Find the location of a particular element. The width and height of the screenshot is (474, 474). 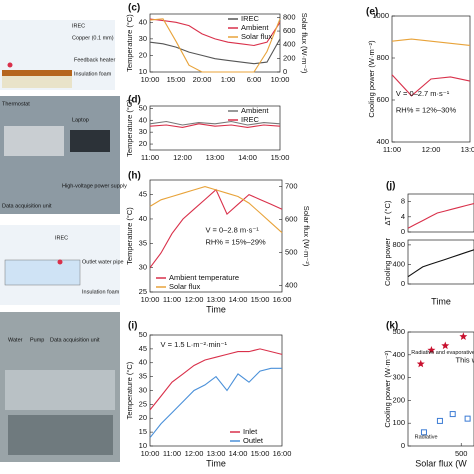

y-tick-label: 35 is located at coordinates (143, 242).